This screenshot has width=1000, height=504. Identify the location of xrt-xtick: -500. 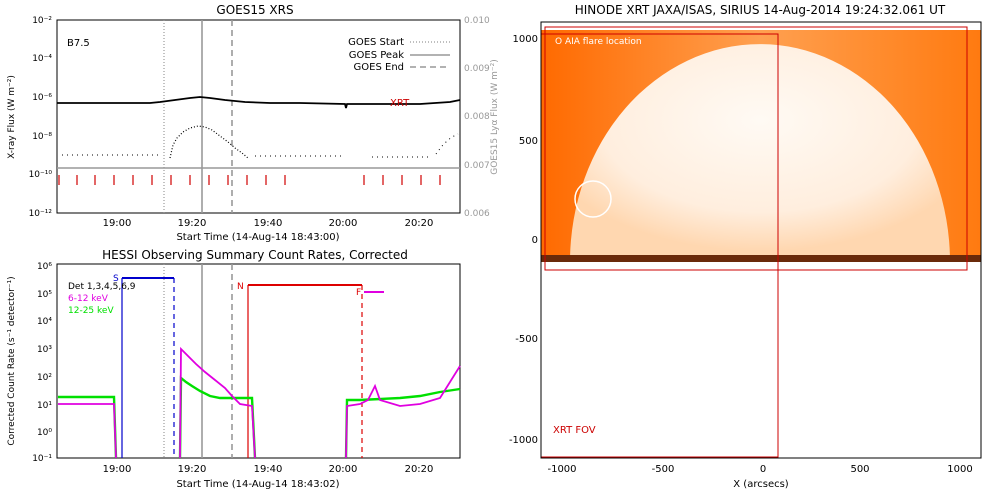
(663, 469).